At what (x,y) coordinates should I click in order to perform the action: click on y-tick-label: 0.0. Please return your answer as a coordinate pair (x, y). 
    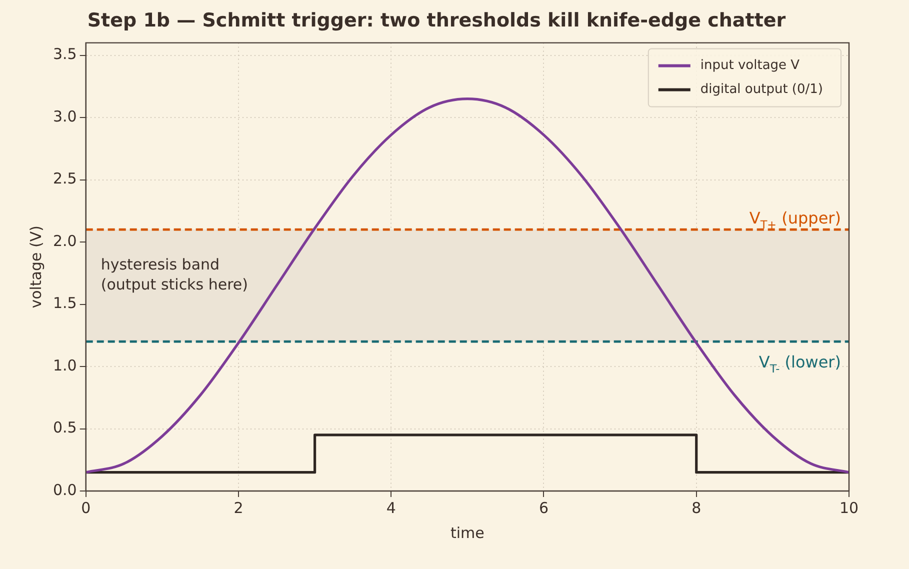
    Looking at the image, I should click on (64, 489).